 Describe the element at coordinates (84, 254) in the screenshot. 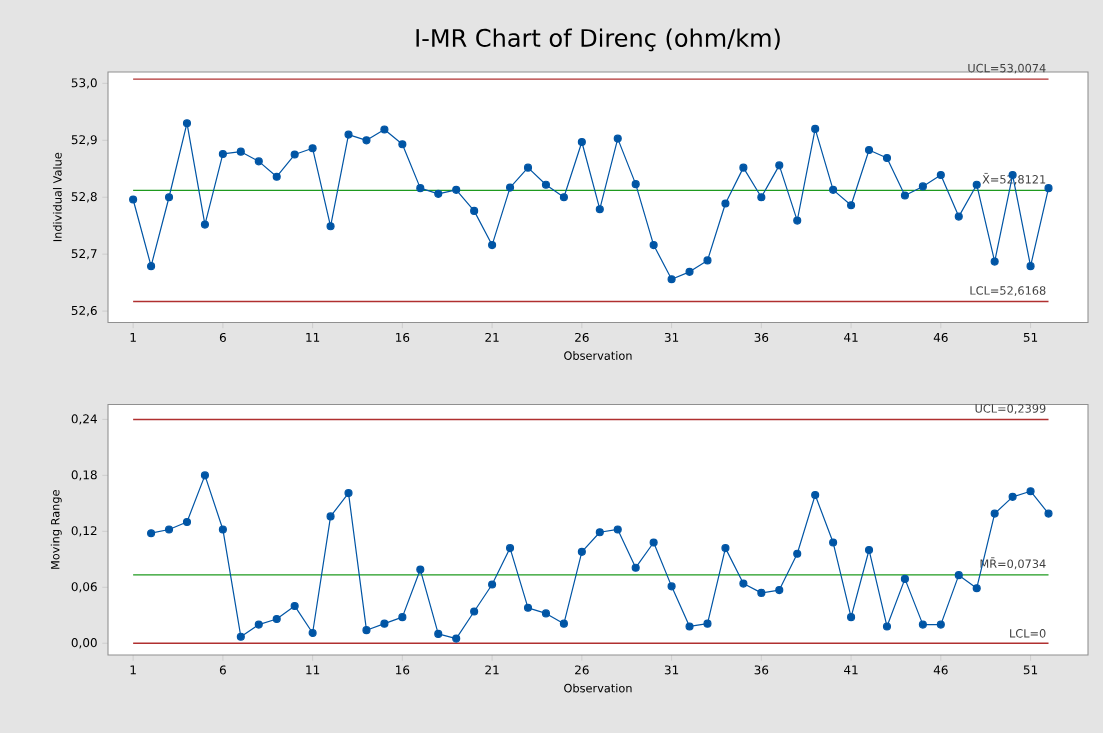

I see `y-tick-label: 52,7` at that location.